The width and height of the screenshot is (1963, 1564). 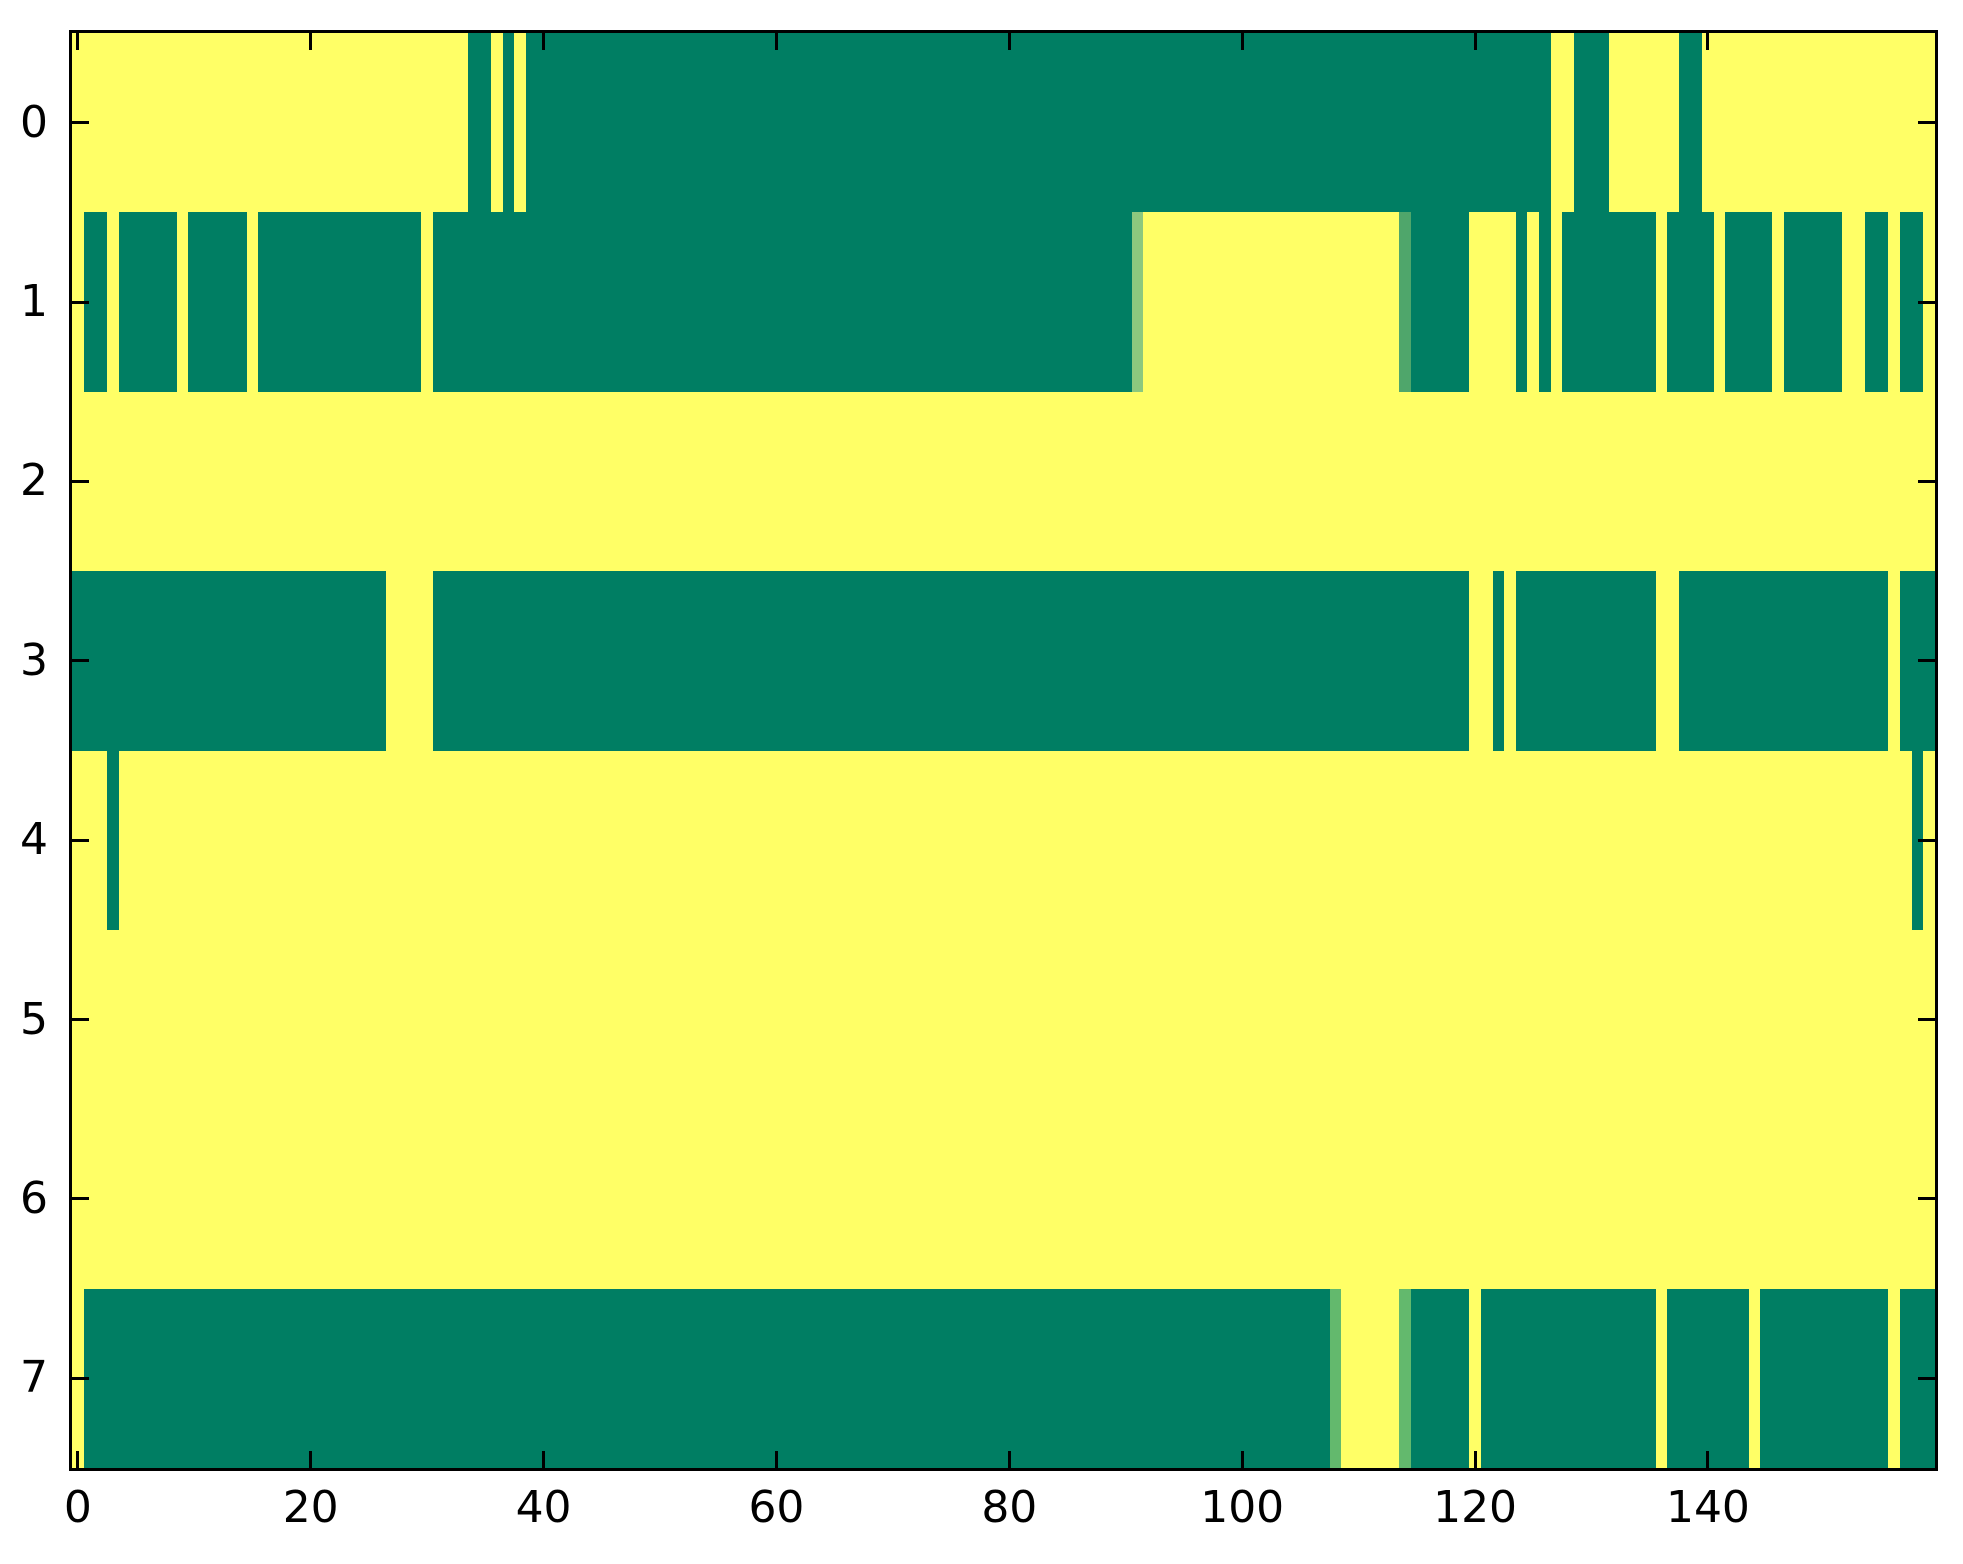 I want to click on y-tick-label: 6, so click(x=34, y=1198).